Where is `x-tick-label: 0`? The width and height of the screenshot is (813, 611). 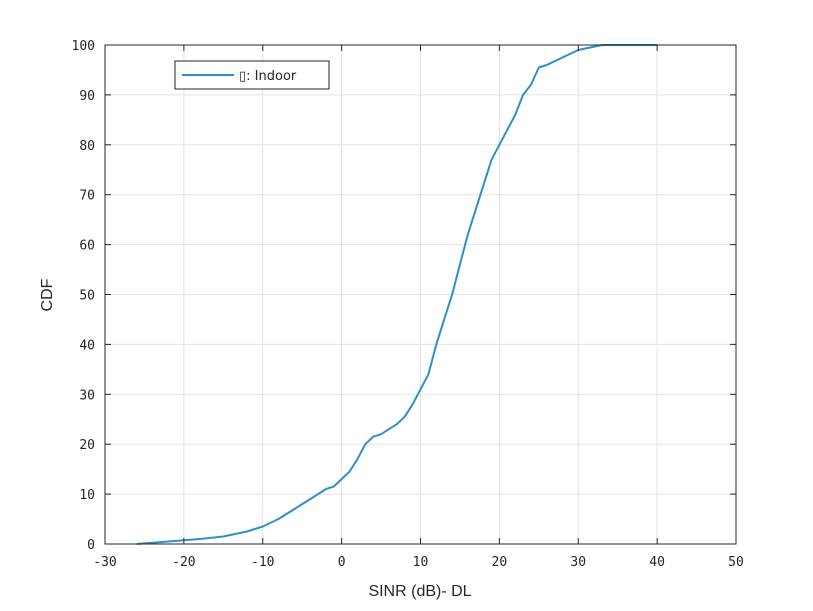
x-tick-label: 0 is located at coordinates (342, 562).